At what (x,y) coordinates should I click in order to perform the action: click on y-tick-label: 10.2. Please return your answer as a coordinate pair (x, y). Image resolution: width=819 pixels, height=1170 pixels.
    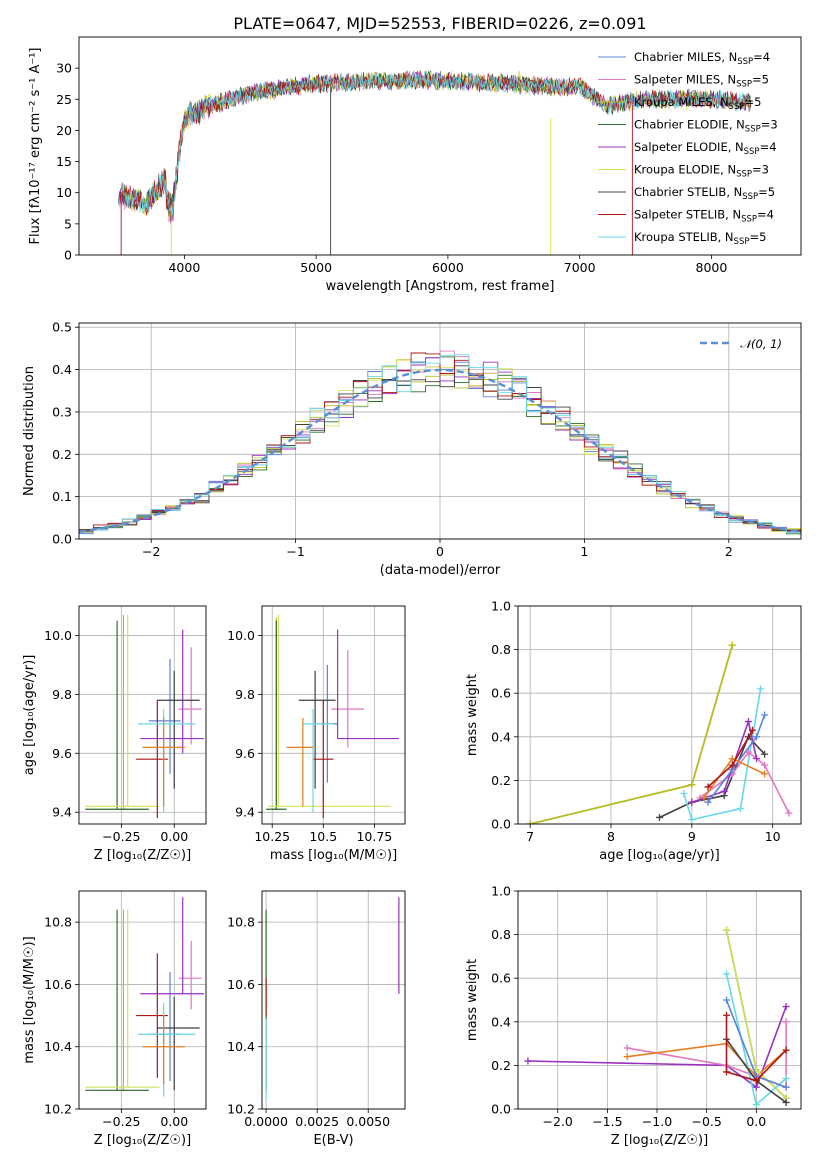
    Looking at the image, I should click on (241, 1109).